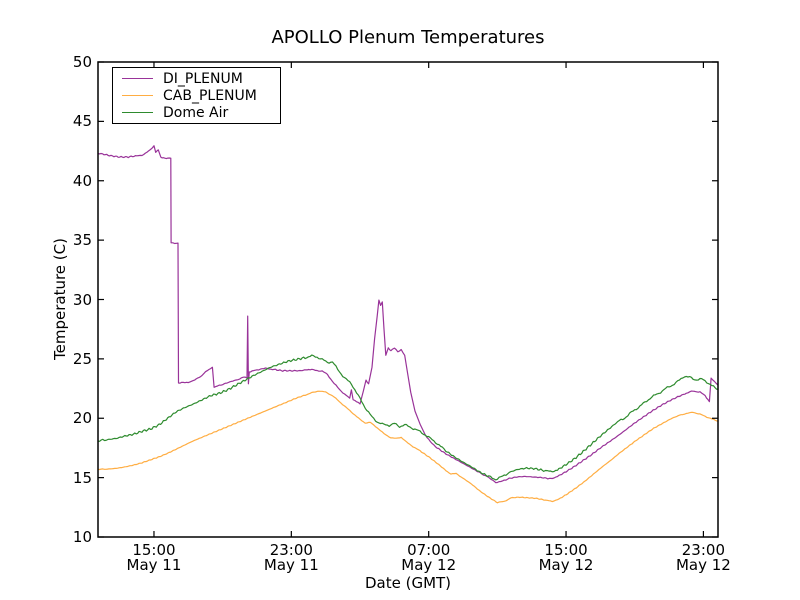  What do you see at coordinates (137, 95) in the screenshot?
I see `cab-plenum-line-swatch-icon` at bounding box center [137, 95].